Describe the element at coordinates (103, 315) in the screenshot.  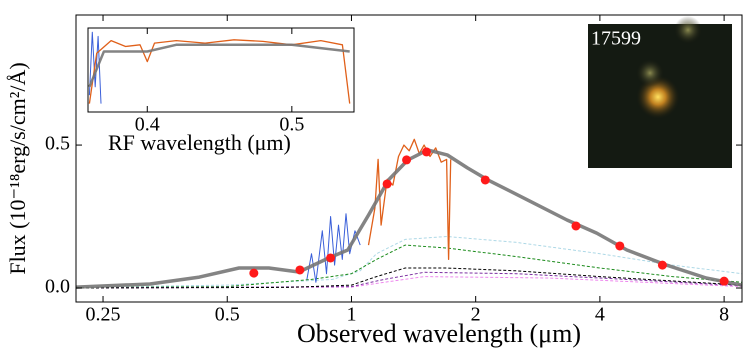
I see `x-tick-label: 0.25` at that location.